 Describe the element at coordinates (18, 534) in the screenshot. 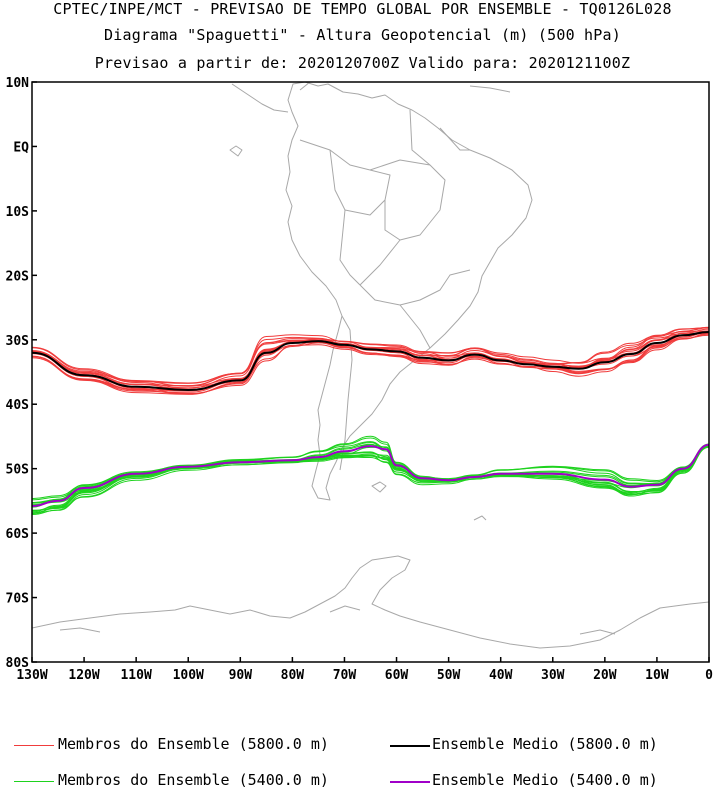

I see `lat-tick-label: 60S` at that location.